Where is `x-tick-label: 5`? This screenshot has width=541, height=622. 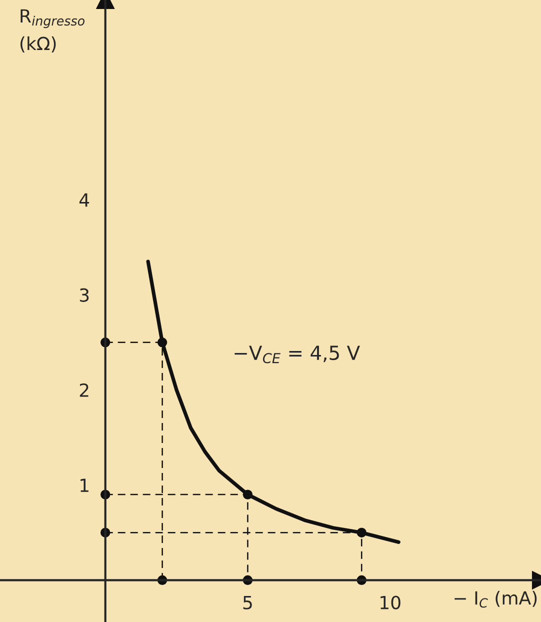
x-tick-label: 5 is located at coordinates (247, 603).